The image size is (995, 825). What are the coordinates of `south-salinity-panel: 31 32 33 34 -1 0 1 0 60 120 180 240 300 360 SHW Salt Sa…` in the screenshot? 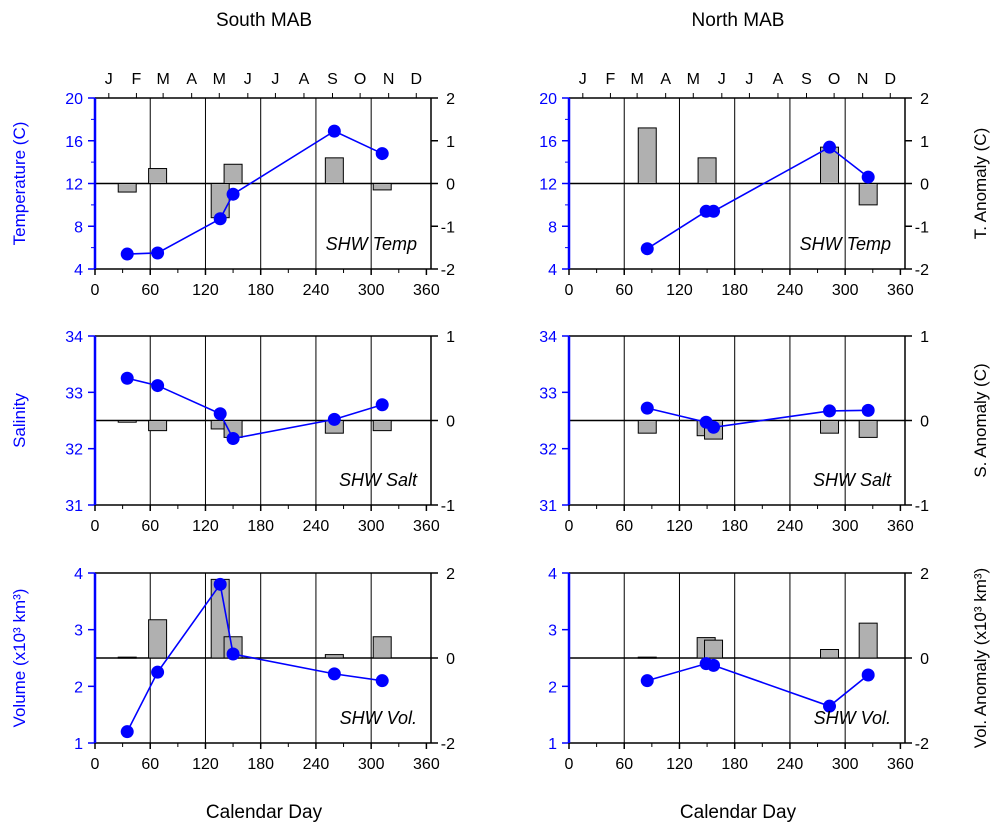 It's located at (232, 432).